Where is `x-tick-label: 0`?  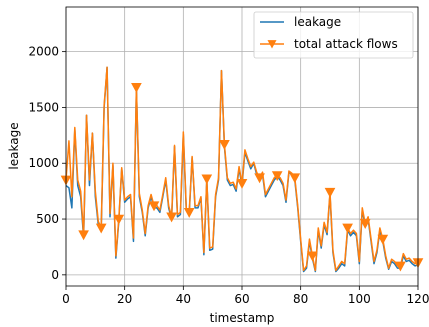
x-tick-label: 0 is located at coordinates (66, 299).